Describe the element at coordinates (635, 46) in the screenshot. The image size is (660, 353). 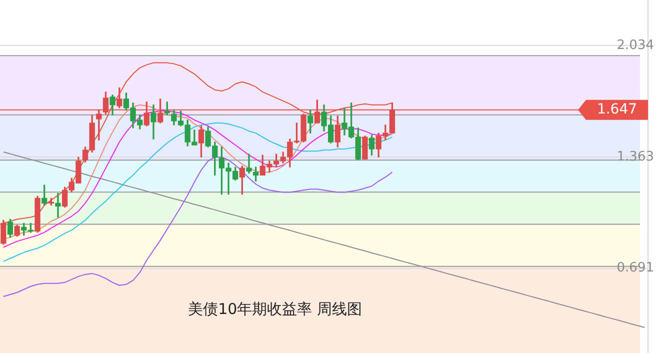
I see `y-tick-label: 2.034` at that location.